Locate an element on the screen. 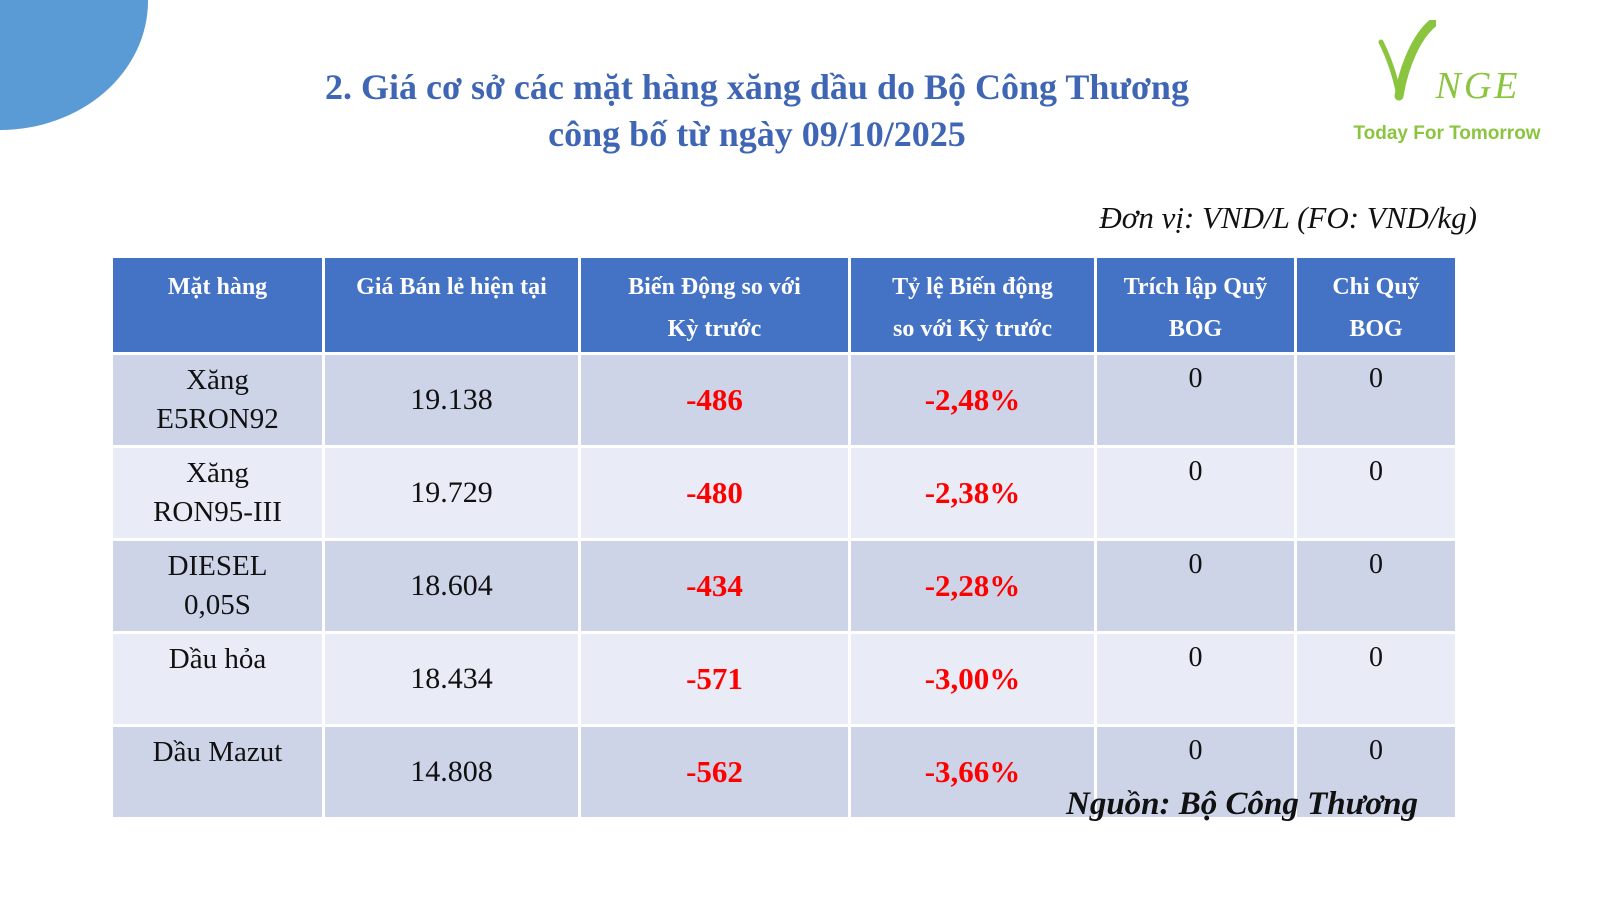 Image resolution: width=1600 pixels, height=900 pixels. column-header-change: Biến Động so với Kỳ trước is located at coordinates (714, 305).